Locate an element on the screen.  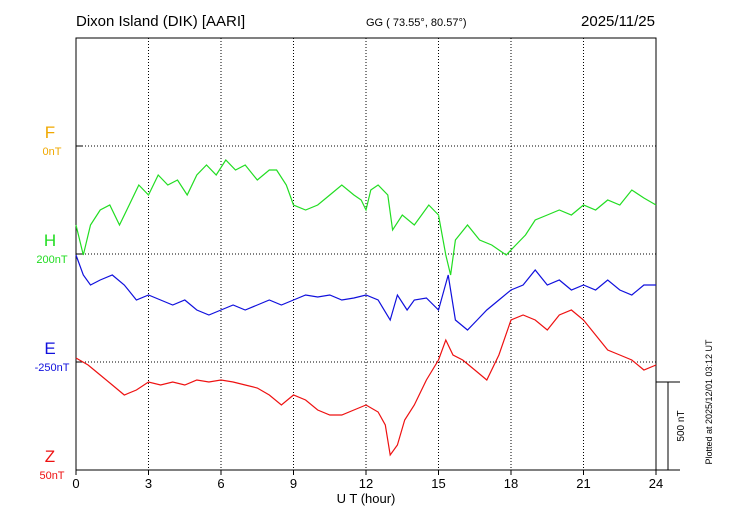
series-offset-e: -250nT is located at coordinates (52, 368).